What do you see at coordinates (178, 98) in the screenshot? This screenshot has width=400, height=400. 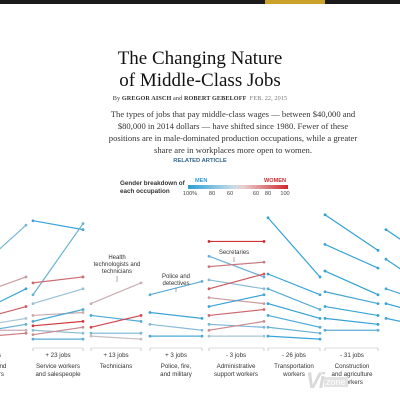 I see `byline-and: and` at bounding box center [178, 98].